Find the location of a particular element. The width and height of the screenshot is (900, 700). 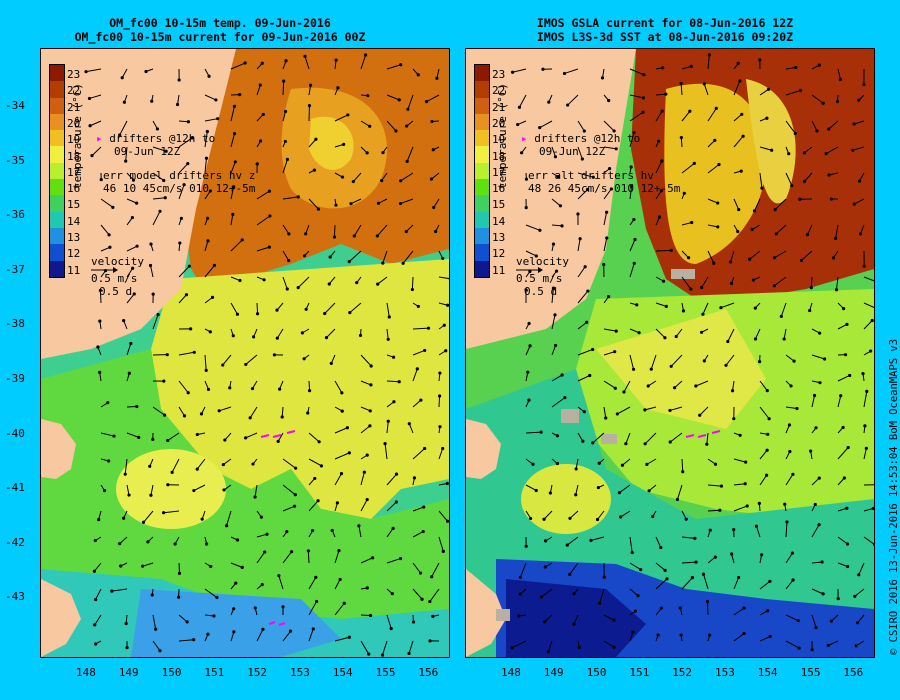

drifter-legend: ▸ drifters @12h to 09-Jun 12Z is located at coordinates (156, 145).